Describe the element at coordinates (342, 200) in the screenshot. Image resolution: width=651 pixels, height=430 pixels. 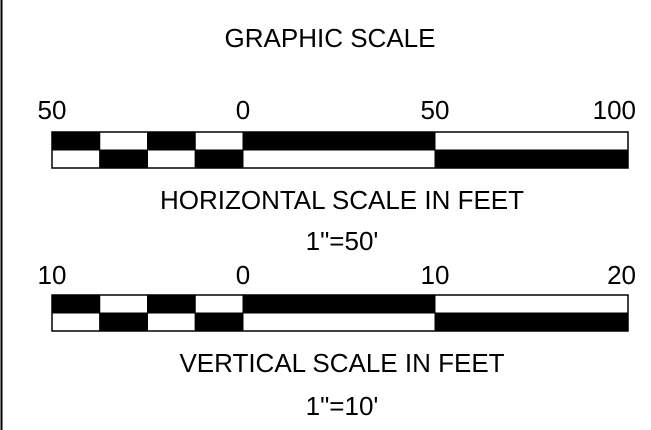
I see `scale-name: HORIZONTAL SCALE IN FEET` at that location.